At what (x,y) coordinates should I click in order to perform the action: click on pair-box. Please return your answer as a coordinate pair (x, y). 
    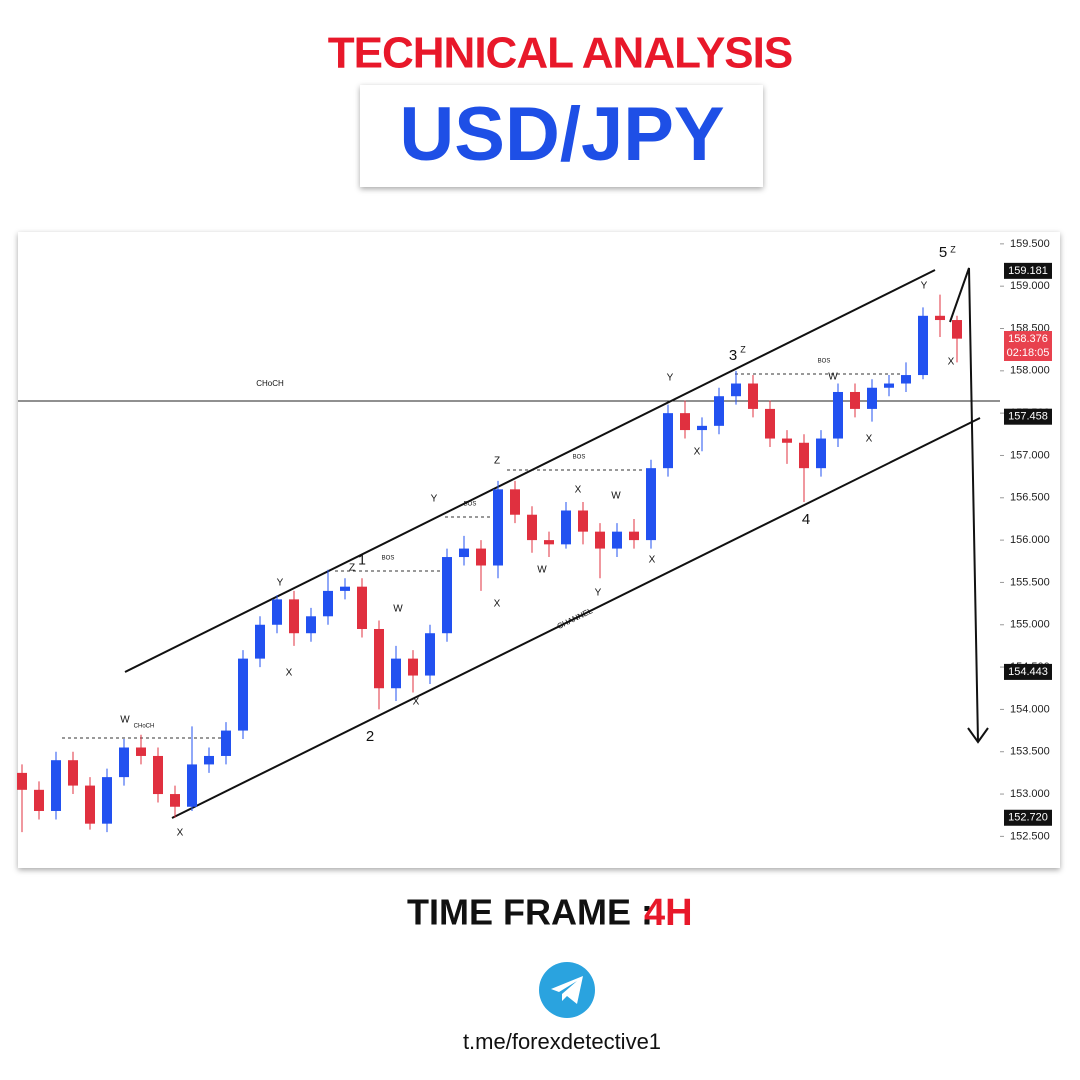
    Looking at the image, I should click on (561, 136).